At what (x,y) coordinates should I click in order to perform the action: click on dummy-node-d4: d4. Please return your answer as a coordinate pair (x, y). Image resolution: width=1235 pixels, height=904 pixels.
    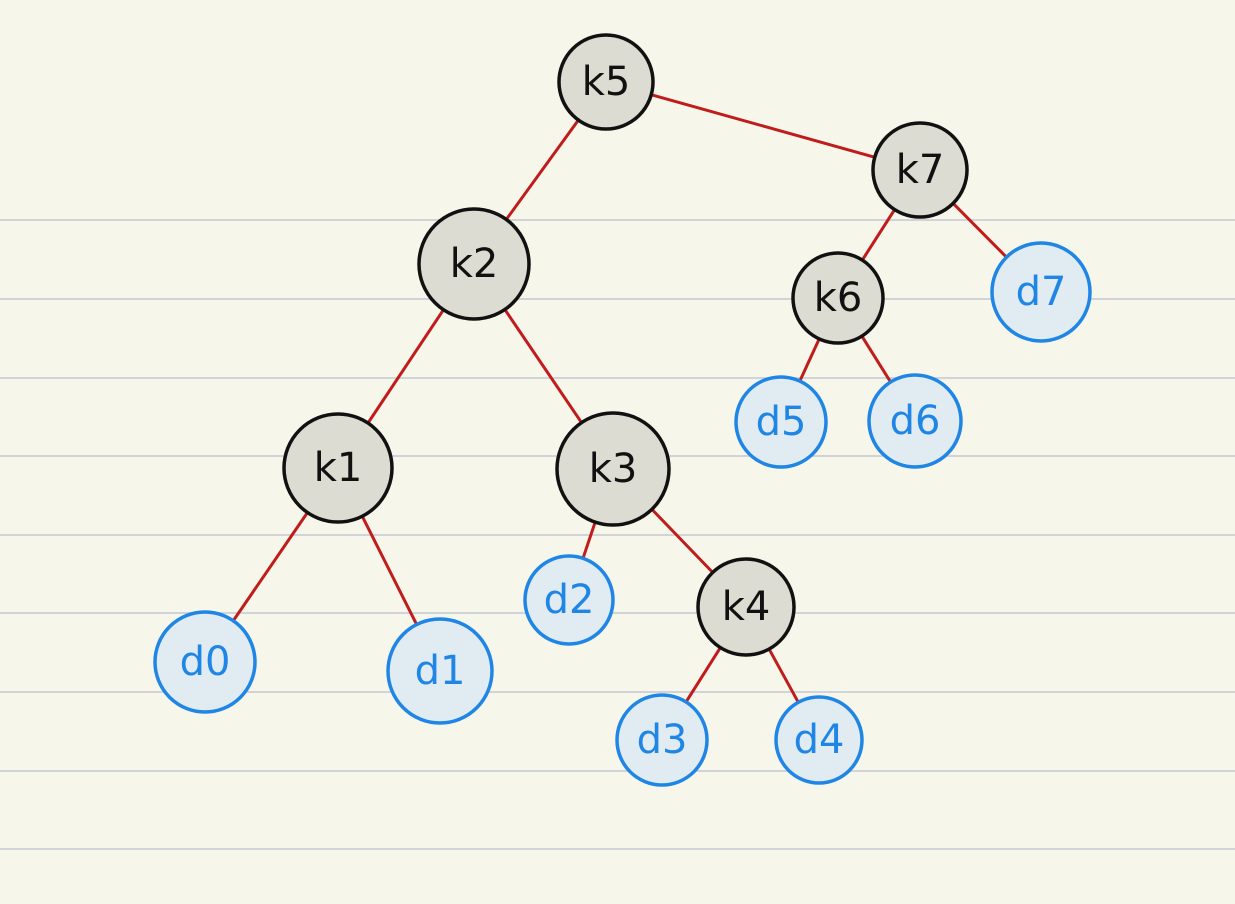
    Looking at the image, I should click on (819, 740).